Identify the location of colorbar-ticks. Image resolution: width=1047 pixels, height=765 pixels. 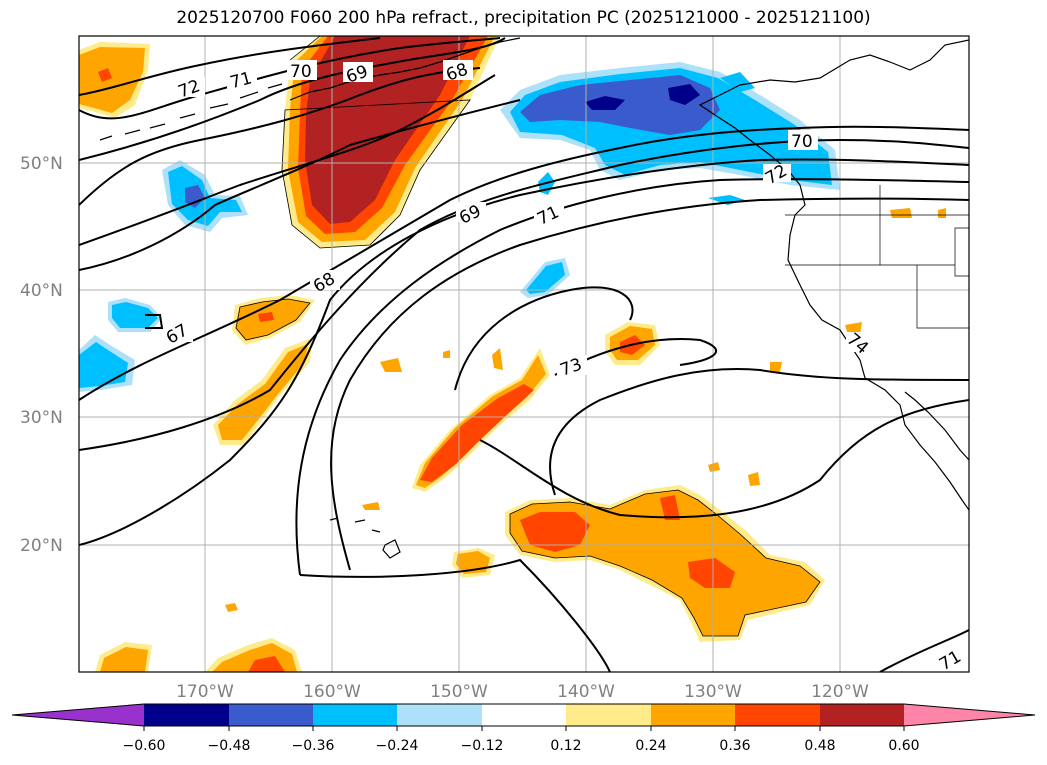
(524, 728).